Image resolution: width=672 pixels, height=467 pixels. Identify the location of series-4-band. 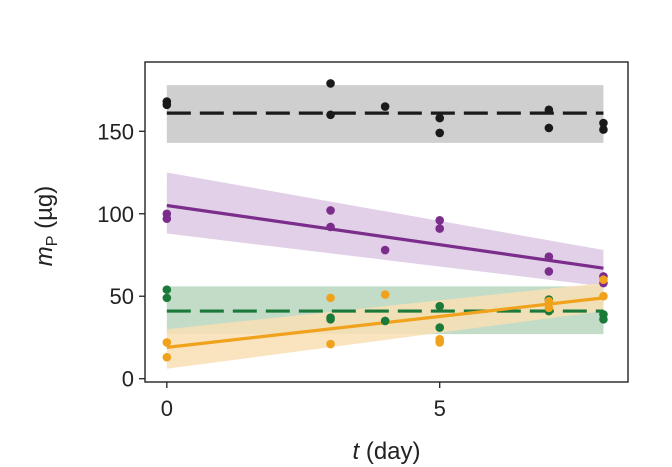
(385, 326).